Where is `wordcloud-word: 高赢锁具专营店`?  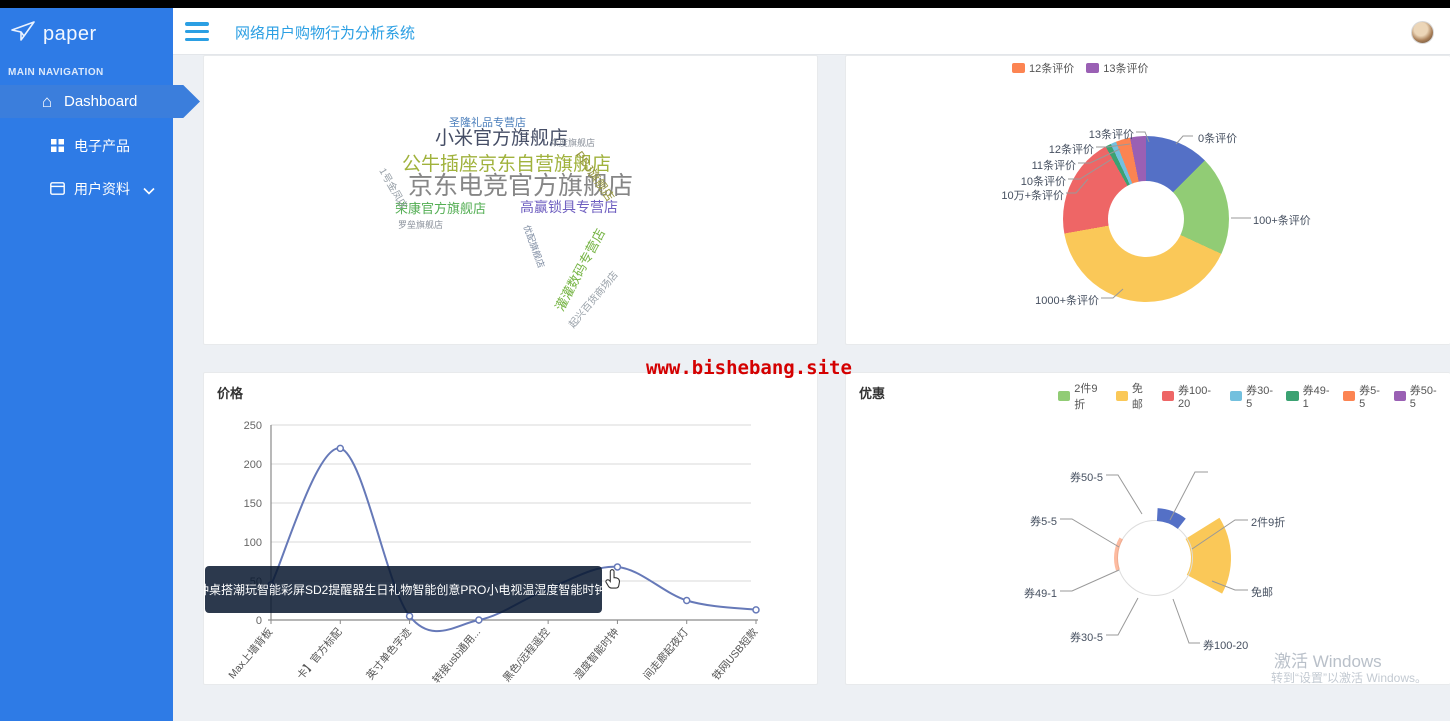
wordcloud-word: 高赢锁具专营店 is located at coordinates (569, 207).